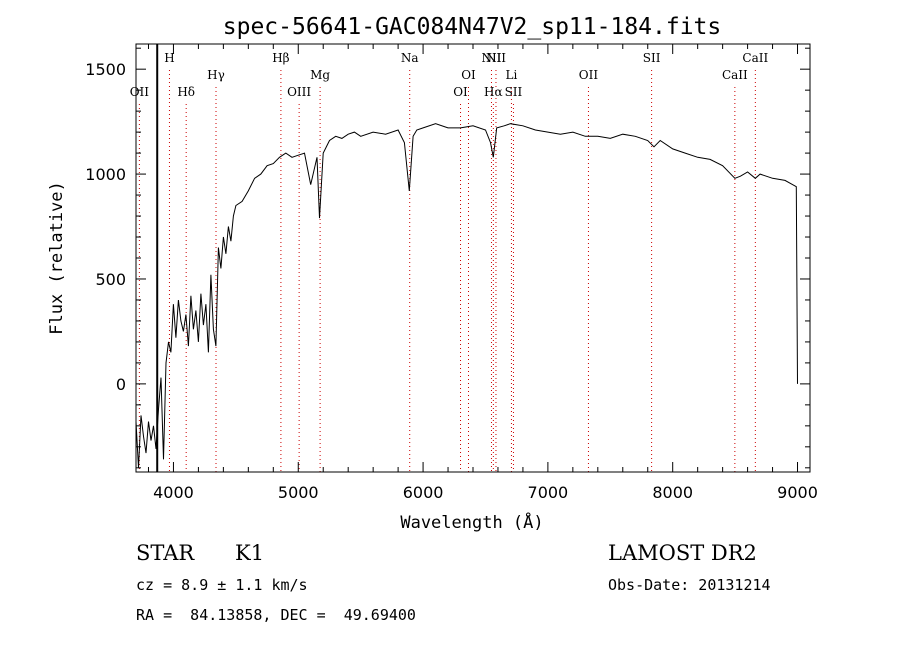  Describe the element at coordinates (121, 384) in the screenshot. I see `y-tick-label: 0` at that location.